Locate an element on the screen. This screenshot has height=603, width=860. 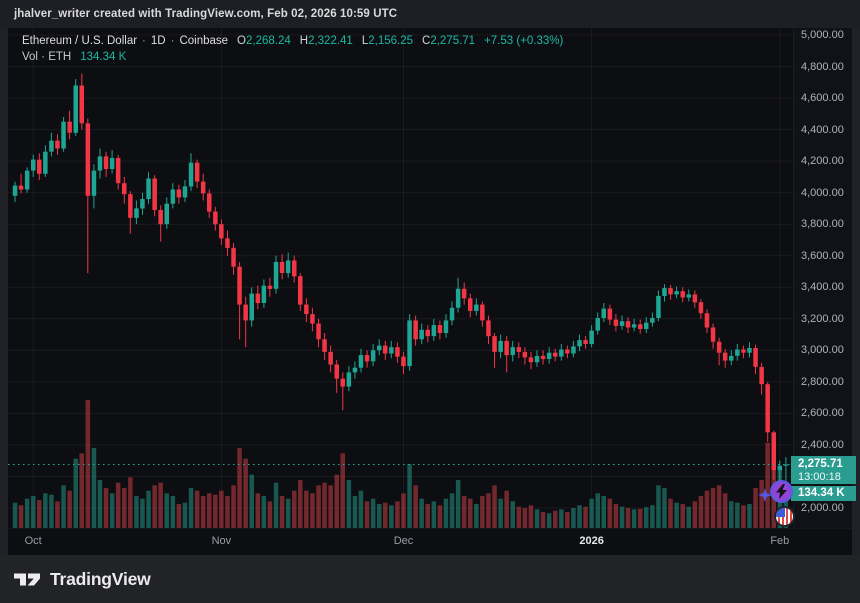
ohlc-low: L2,156.25 is located at coordinates (387, 41).